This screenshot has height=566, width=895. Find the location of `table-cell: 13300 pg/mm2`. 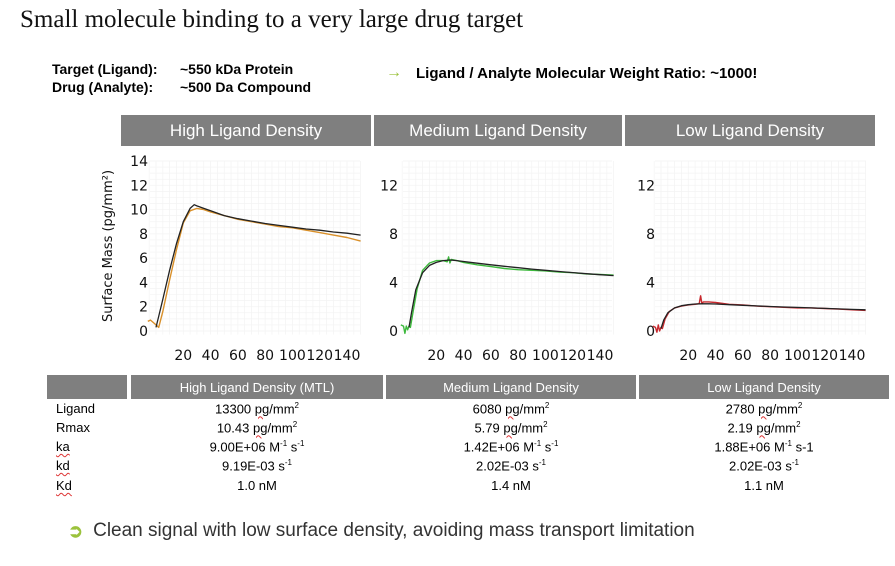

table-cell: 13300 pg/mm2 is located at coordinates (257, 409).